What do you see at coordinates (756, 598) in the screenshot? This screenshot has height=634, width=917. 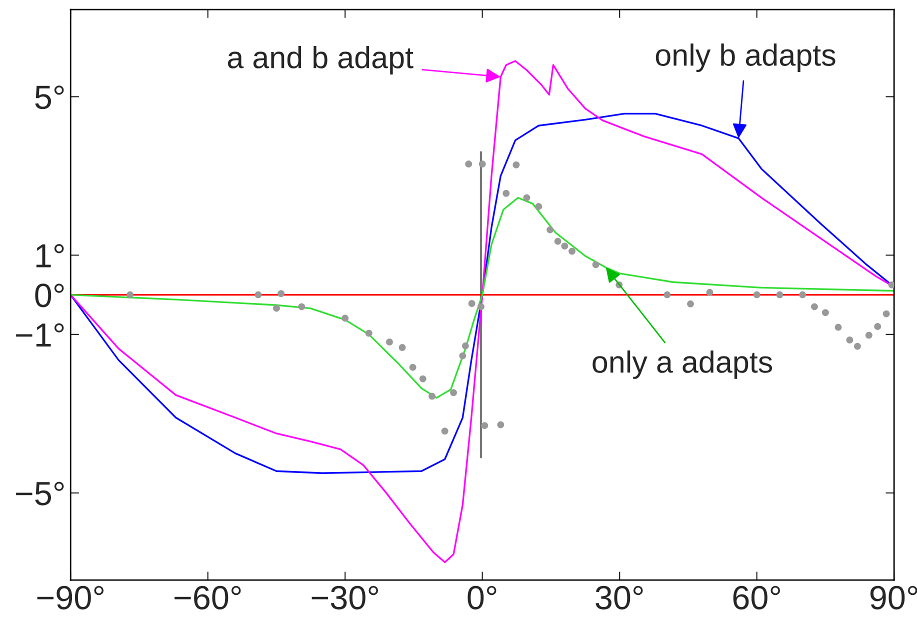 I see `x-tick-label: 60°` at bounding box center [756, 598].